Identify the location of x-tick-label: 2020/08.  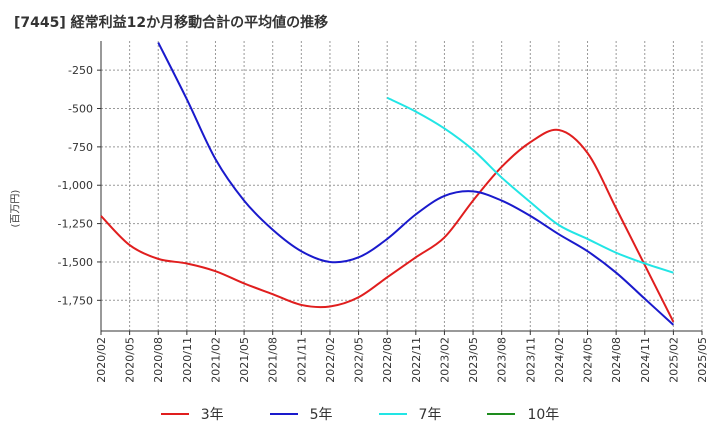
(158, 360).